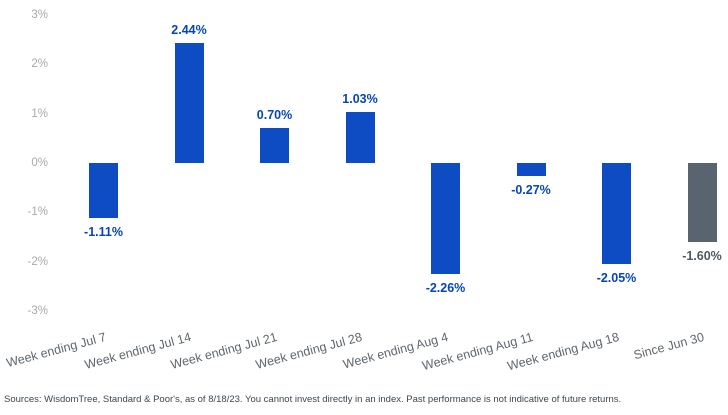 The width and height of the screenshot is (728, 415). Describe the element at coordinates (103, 231) in the screenshot. I see `bar-value-label: -1.11%` at that location.